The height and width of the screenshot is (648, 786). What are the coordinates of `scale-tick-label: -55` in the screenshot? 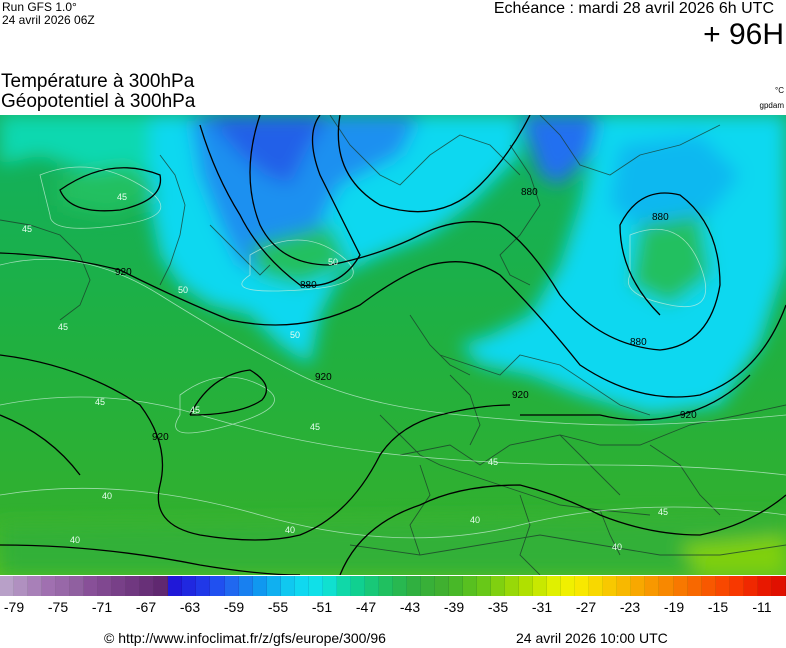 It's located at (278, 607).